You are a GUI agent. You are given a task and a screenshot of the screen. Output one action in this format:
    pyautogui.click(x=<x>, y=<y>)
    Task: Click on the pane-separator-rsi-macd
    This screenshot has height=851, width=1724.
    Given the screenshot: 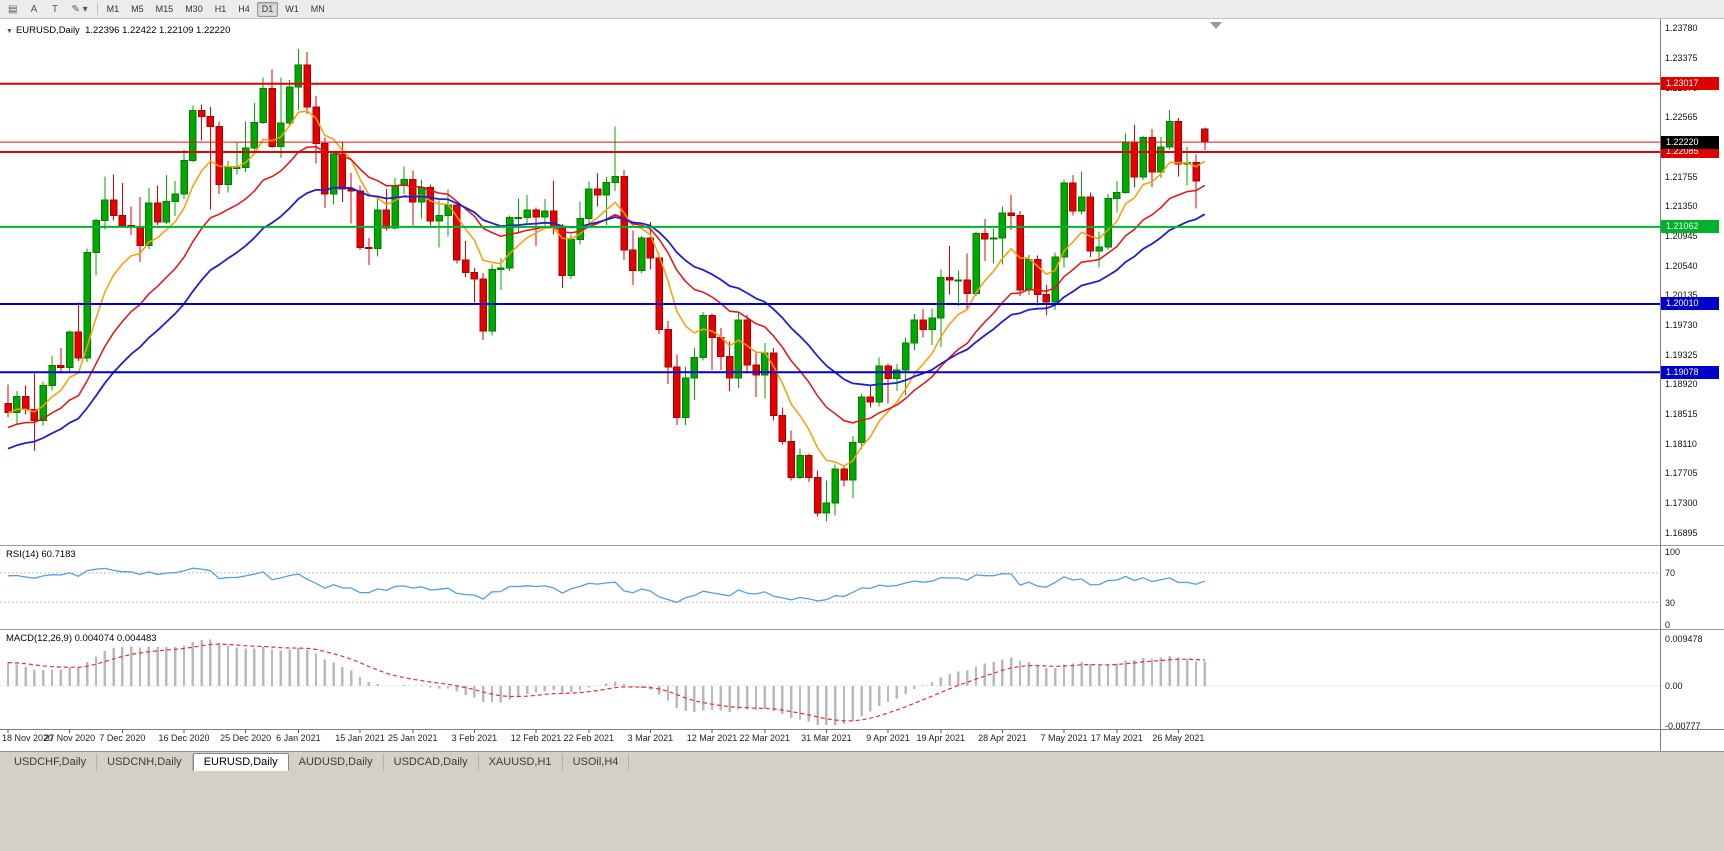 What is the action you would take?
    pyautogui.click(x=862, y=629)
    